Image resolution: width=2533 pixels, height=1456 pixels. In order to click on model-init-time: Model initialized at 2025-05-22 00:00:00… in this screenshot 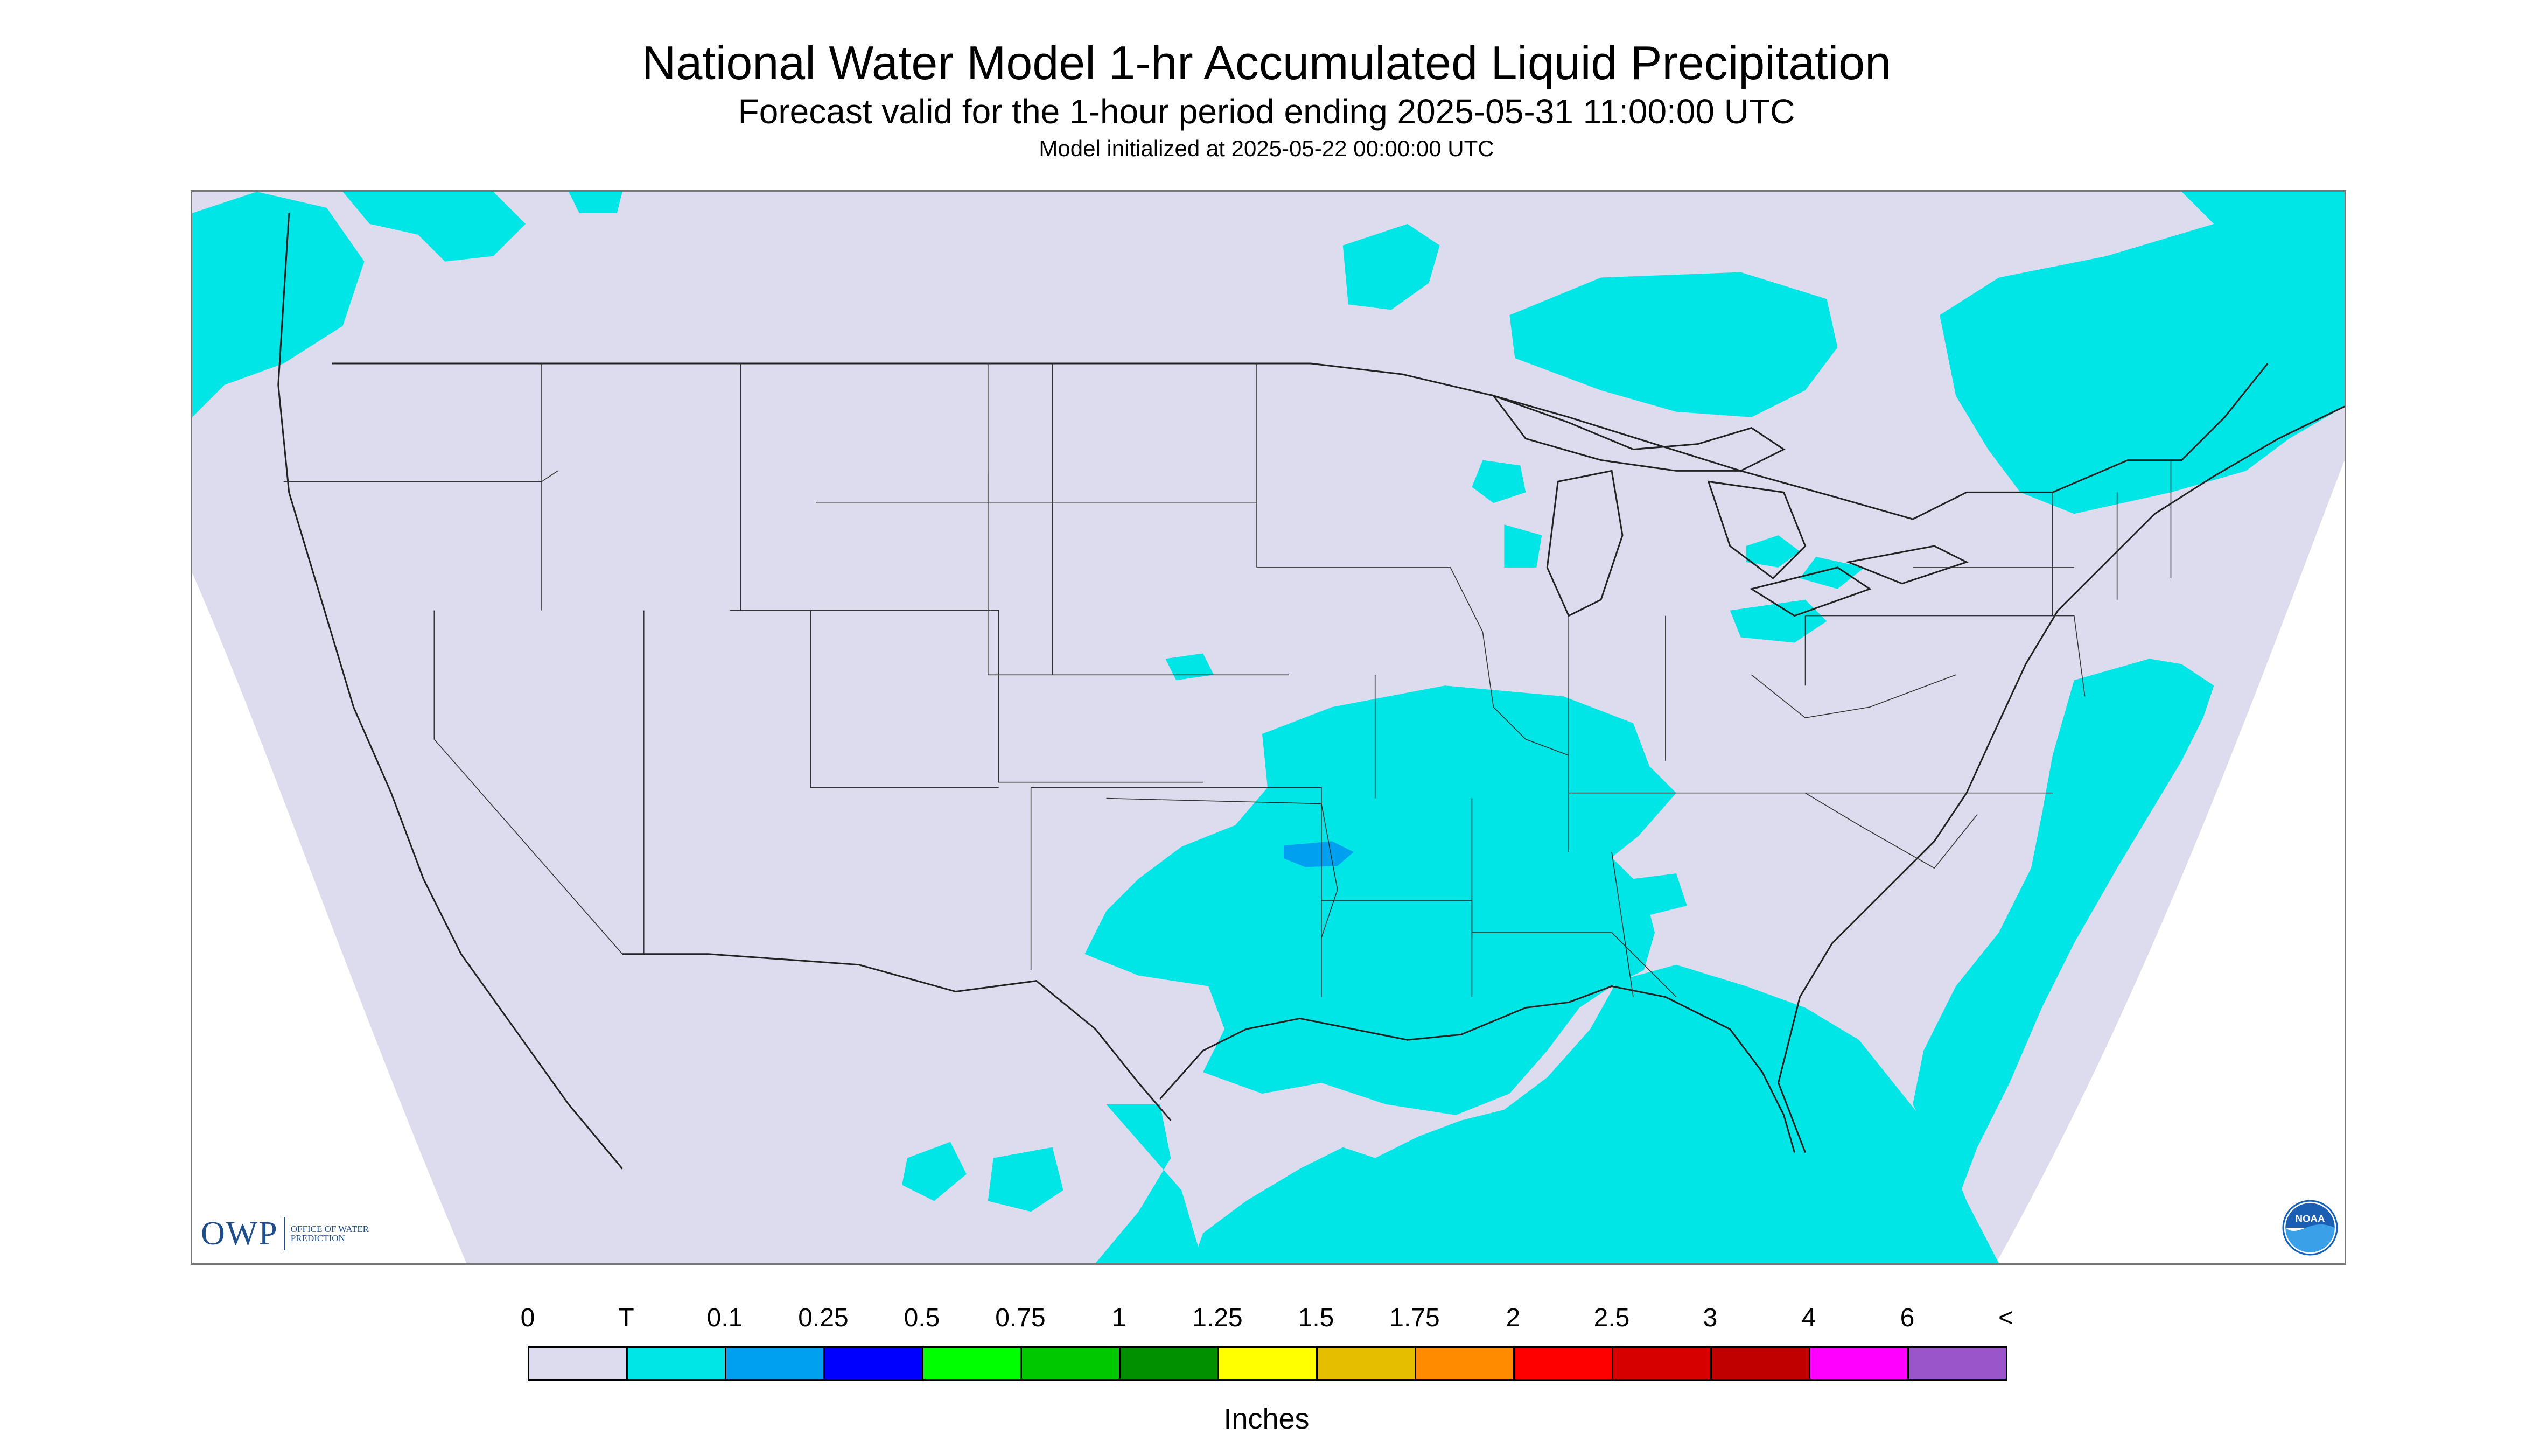, I will do `click(1266, 148)`.